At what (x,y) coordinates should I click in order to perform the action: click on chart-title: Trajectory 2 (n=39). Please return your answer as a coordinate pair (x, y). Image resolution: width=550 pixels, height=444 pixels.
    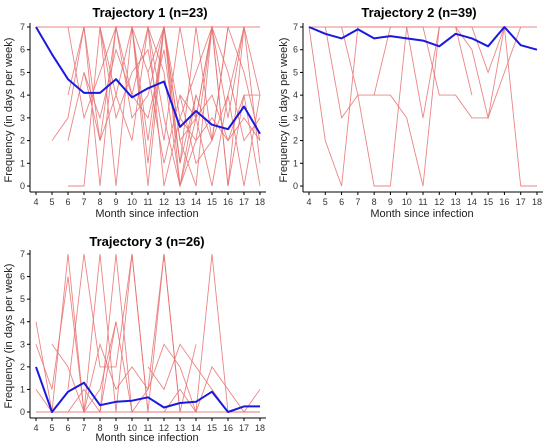
    Looking at the image, I should click on (418, 12).